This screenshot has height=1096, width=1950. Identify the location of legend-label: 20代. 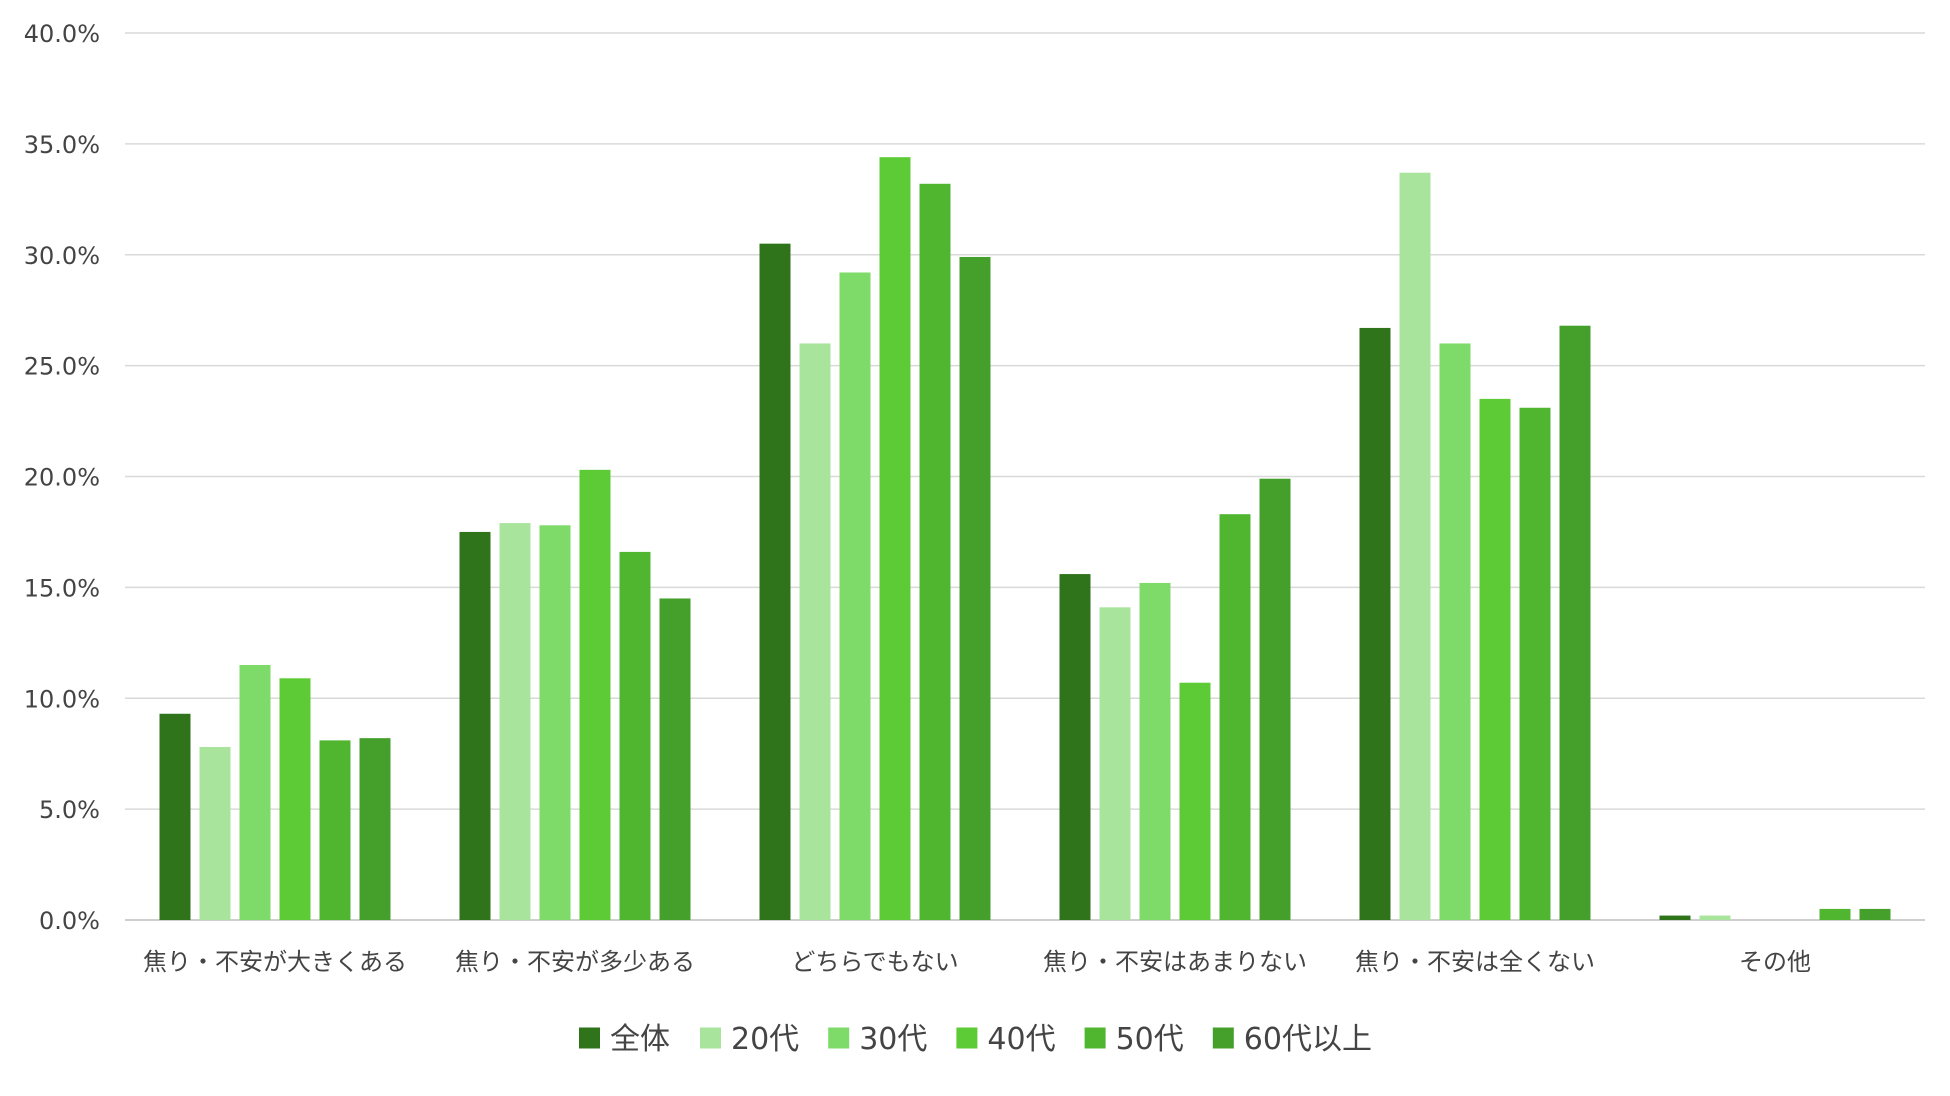
(765, 1039).